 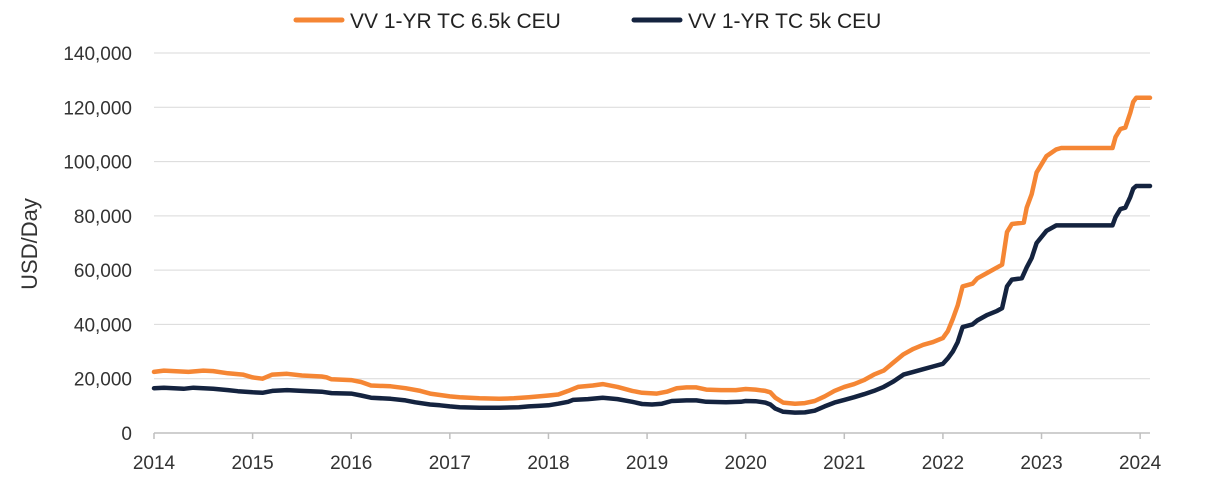 What do you see at coordinates (1140, 463) in the screenshot?
I see `x-tick-label: 2024` at bounding box center [1140, 463].